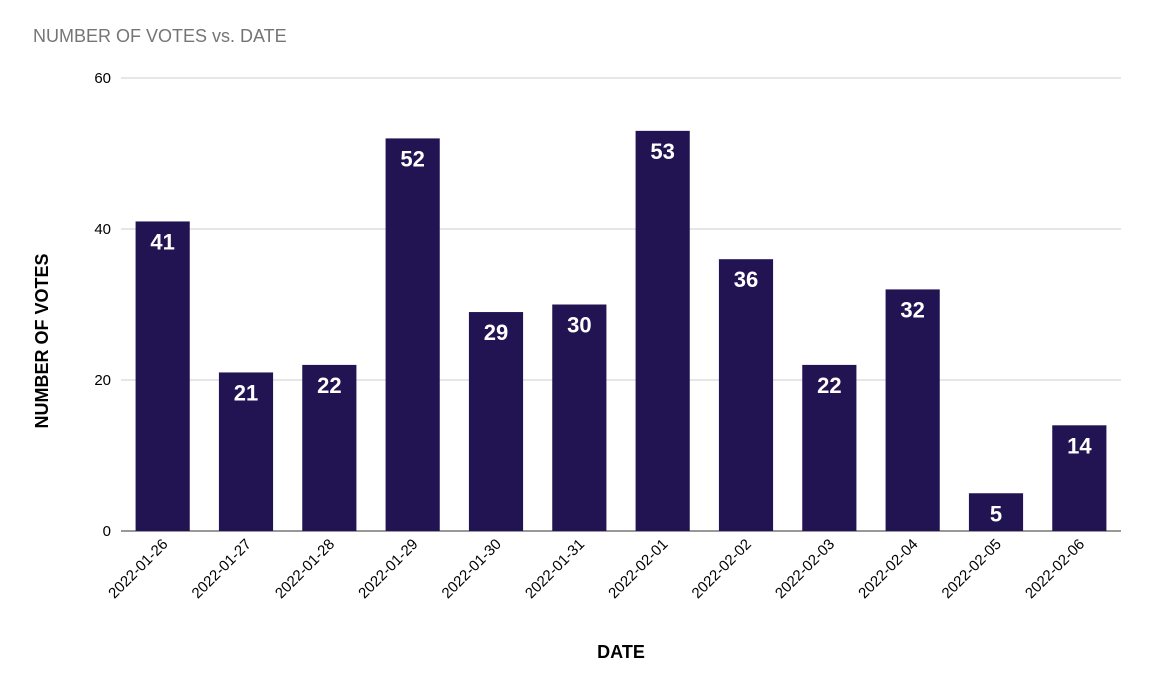  What do you see at coordinates (722, 569) in the screenshot?
I see `x-tick-label: 2022-02-02` at bounding box center [722, 569].